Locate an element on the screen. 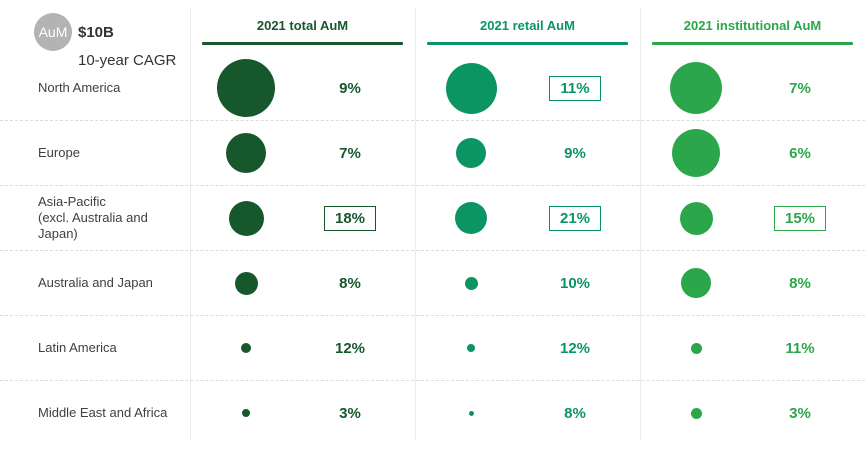  data-cell: 10% is located at coordinates (527, 283).